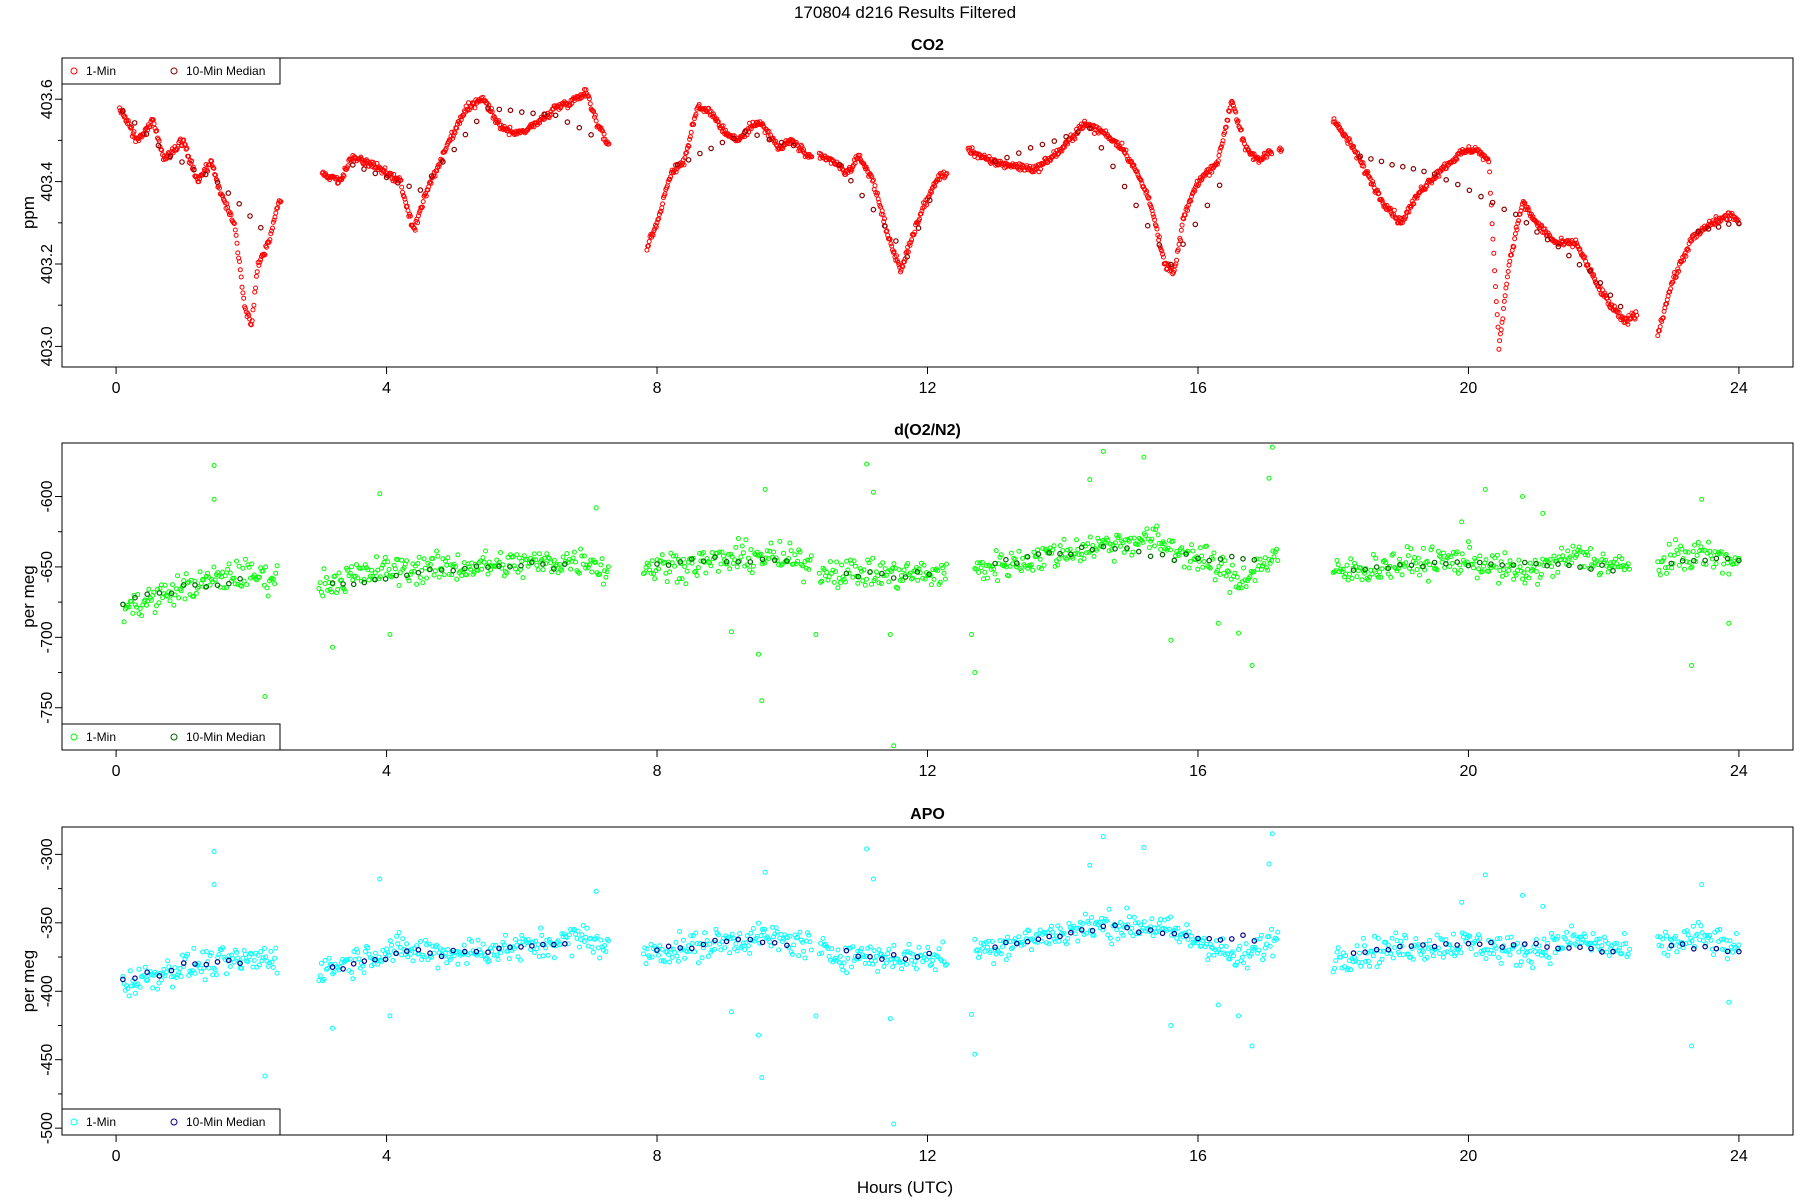  What do you see at coordinates (116, 1156) in the screenshot?
I see `x-tick-label: 0` at bounding box center [116, 1156].